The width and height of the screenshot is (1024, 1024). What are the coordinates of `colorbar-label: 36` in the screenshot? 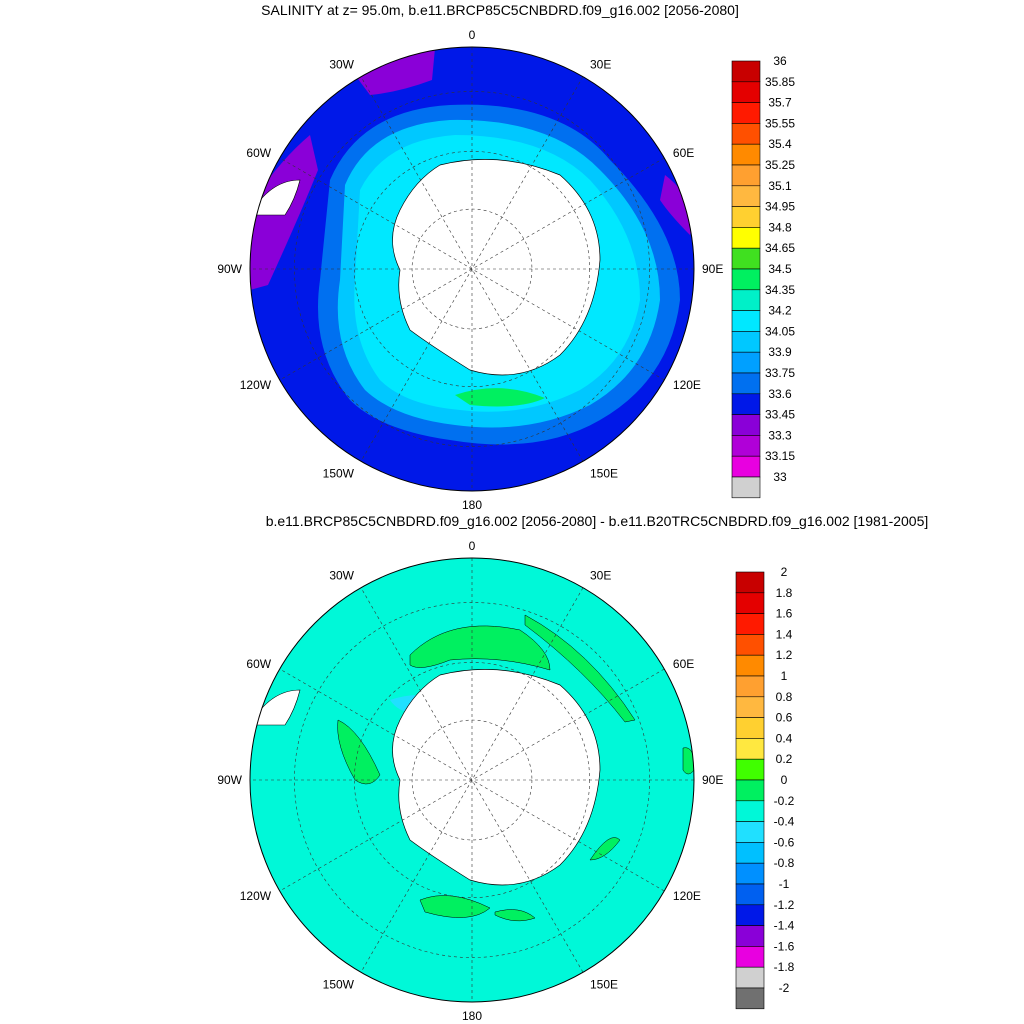 It's located at (780, 61).